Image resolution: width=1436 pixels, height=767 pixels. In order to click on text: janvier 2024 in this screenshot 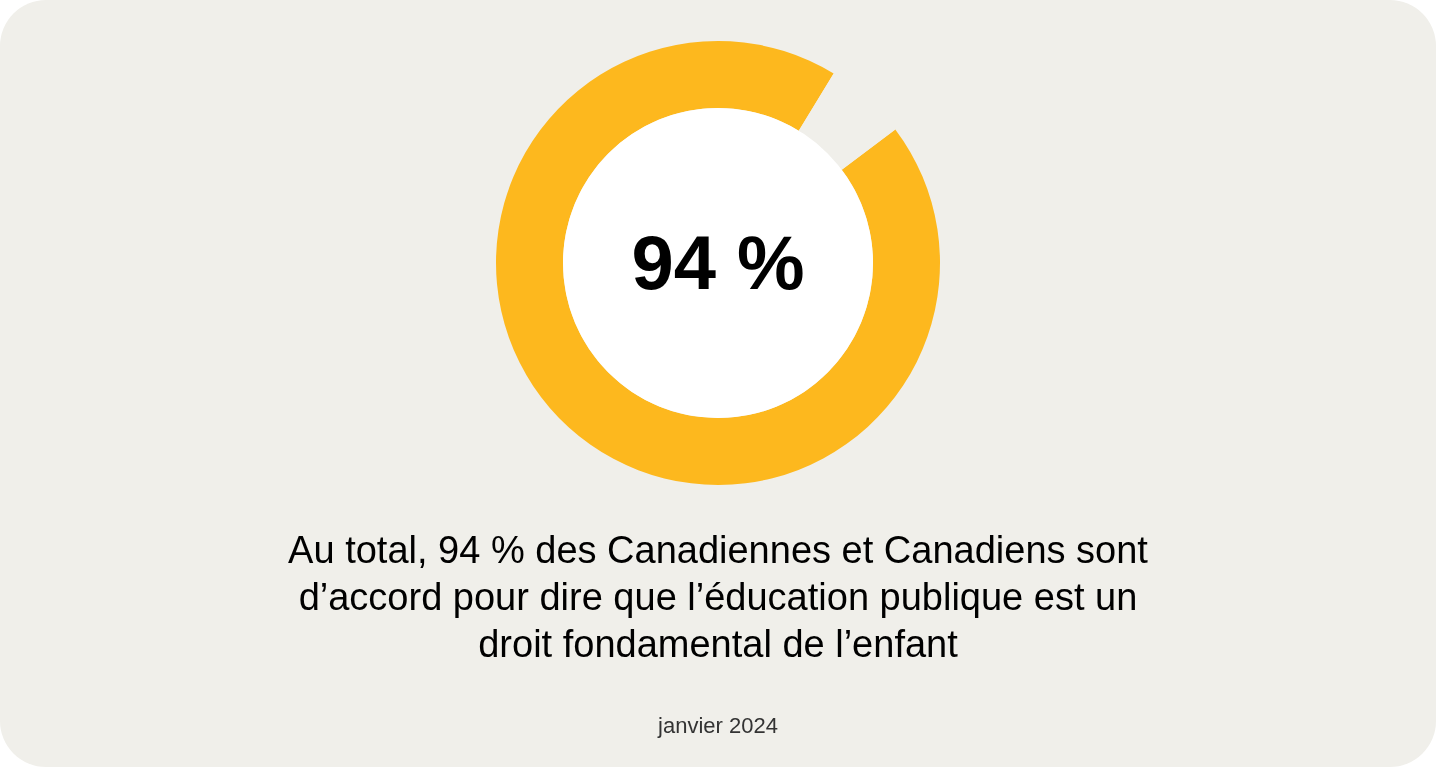, I will do `click(717, 725)`.